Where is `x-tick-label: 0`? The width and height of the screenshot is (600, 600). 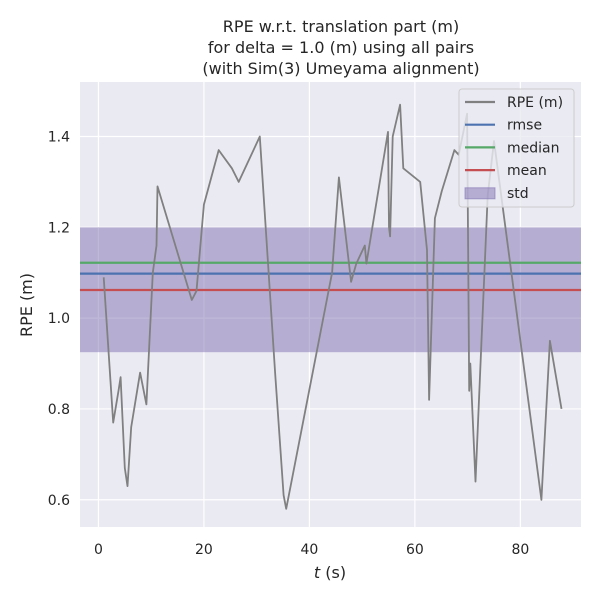 x-tick-label: 0 is located at coordinates (98, 550).